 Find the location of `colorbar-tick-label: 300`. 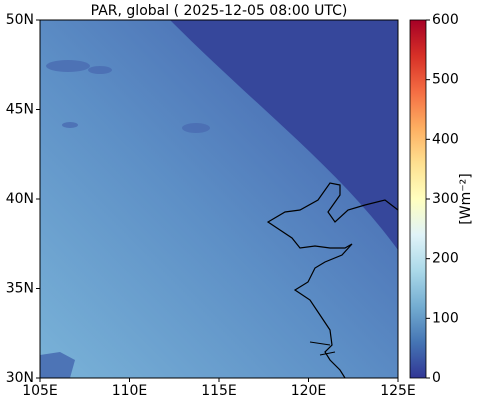

colorbar-tick-label: 300 is located at coordinates (445, 199).